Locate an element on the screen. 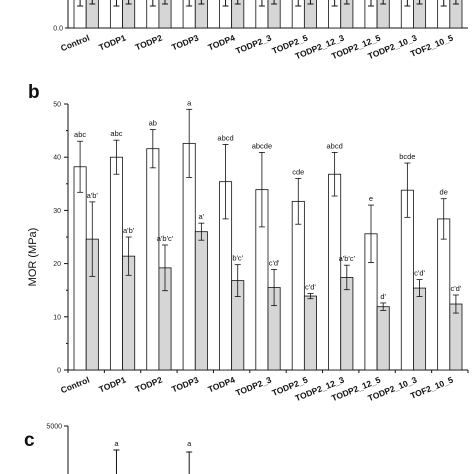 This screenshot has width=474, height=474. a-xtick-label: TODP3 is located at coordinates (185, 42).